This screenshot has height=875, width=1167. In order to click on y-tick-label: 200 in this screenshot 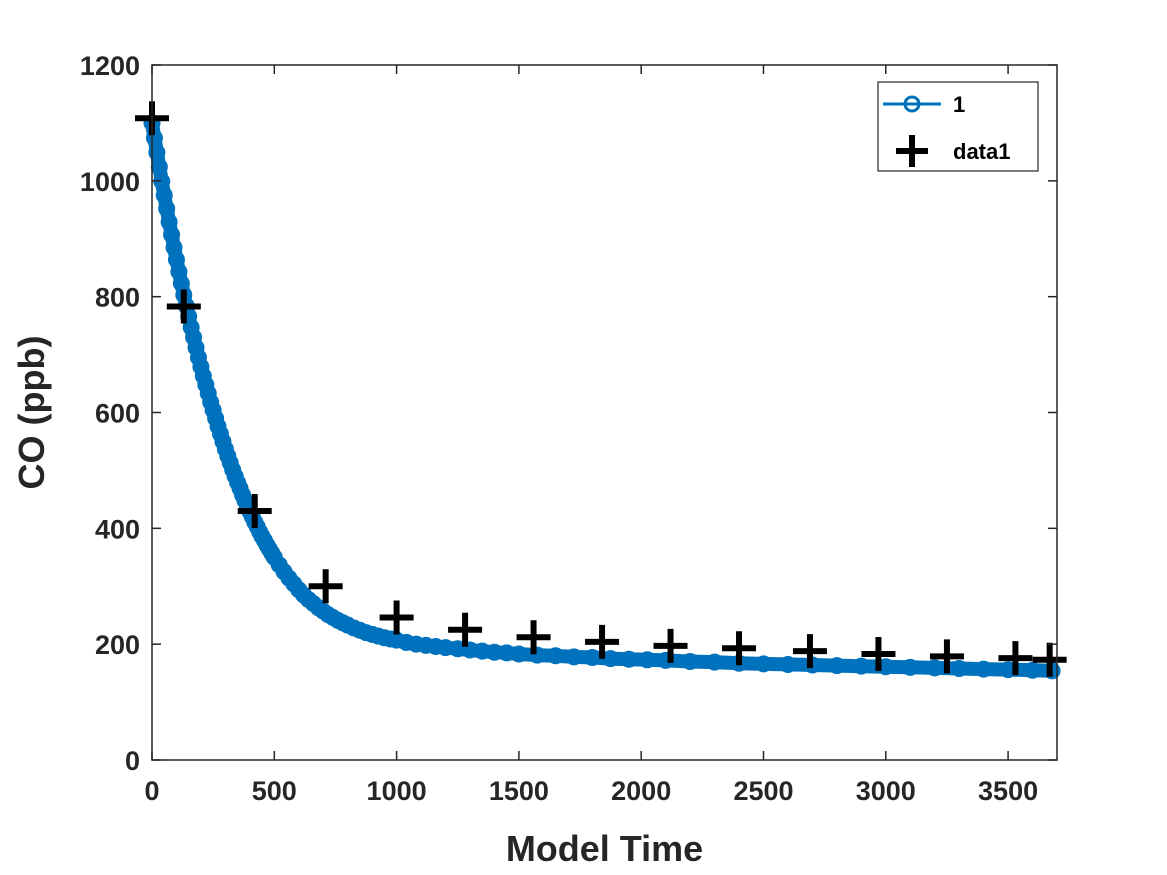, I will do `click(117, 645)`.